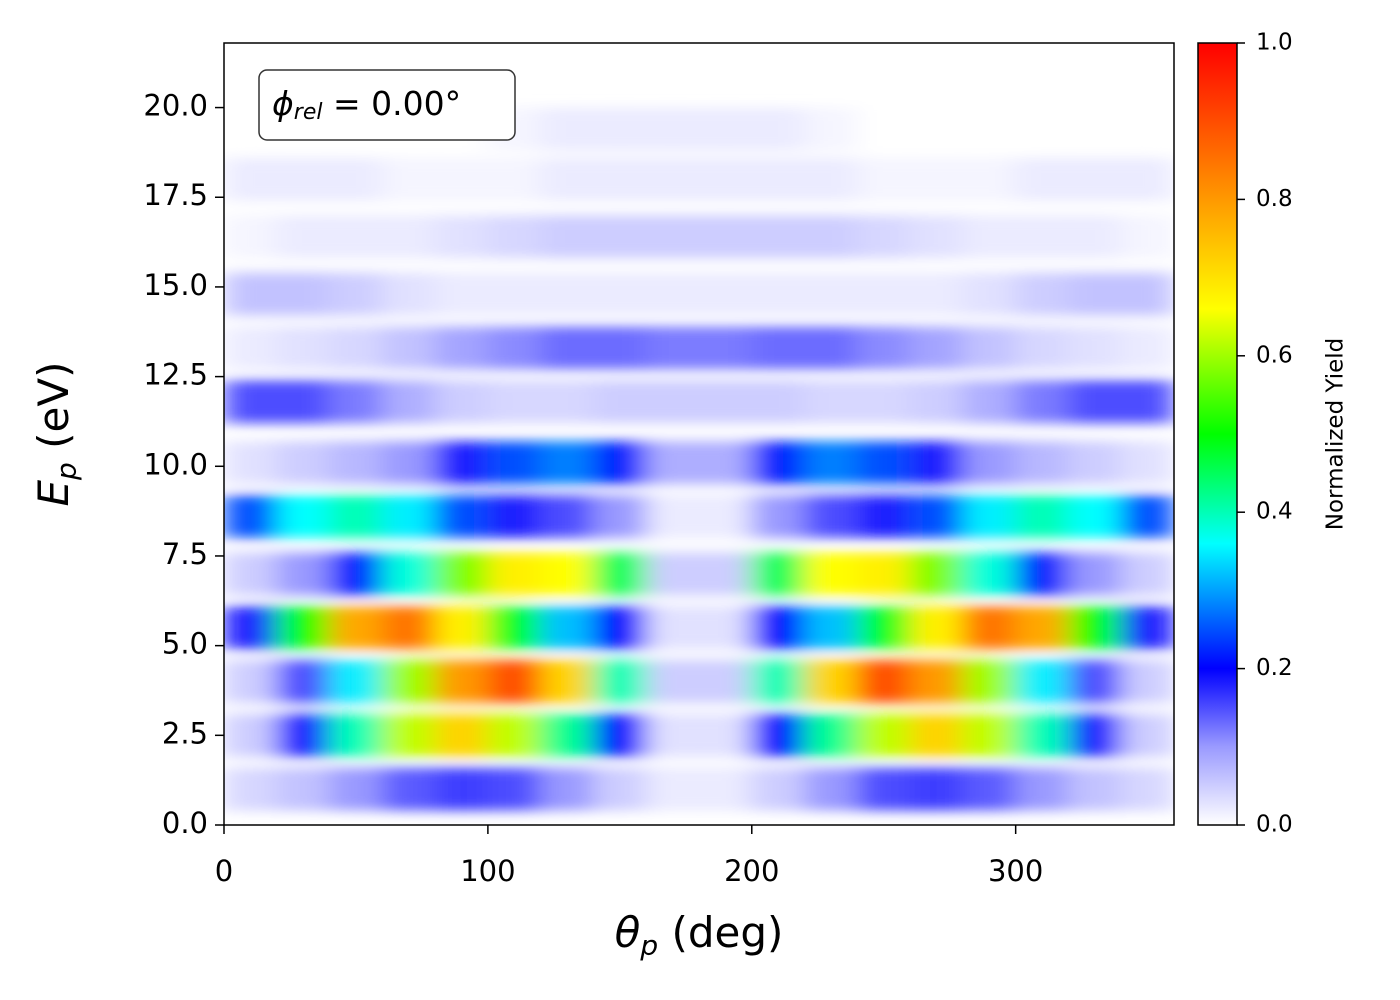  Describe the element at coordinates (1274, 199) in the screenshot. I see `colorbar-tick-label: 0.8` at that location.